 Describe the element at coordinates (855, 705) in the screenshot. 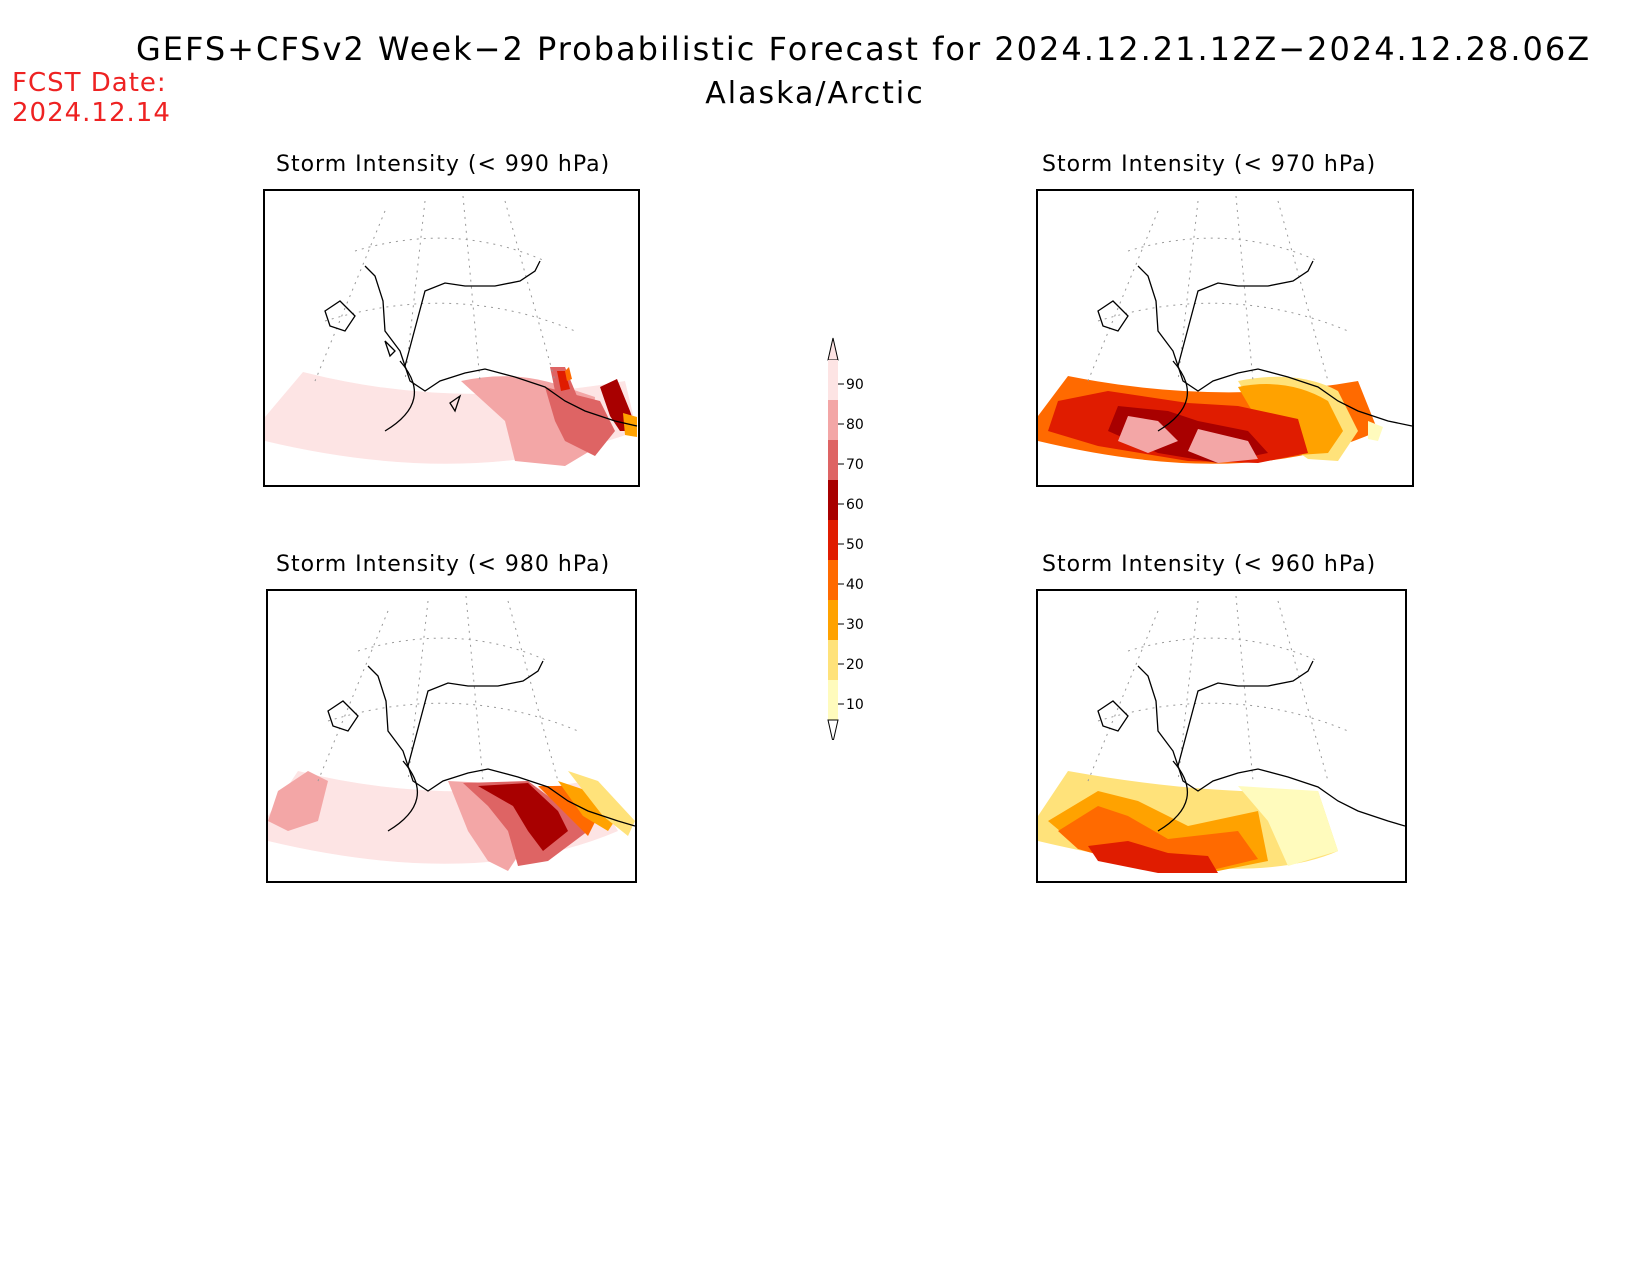

I see `colorbar-tick-label: 10` at that location.